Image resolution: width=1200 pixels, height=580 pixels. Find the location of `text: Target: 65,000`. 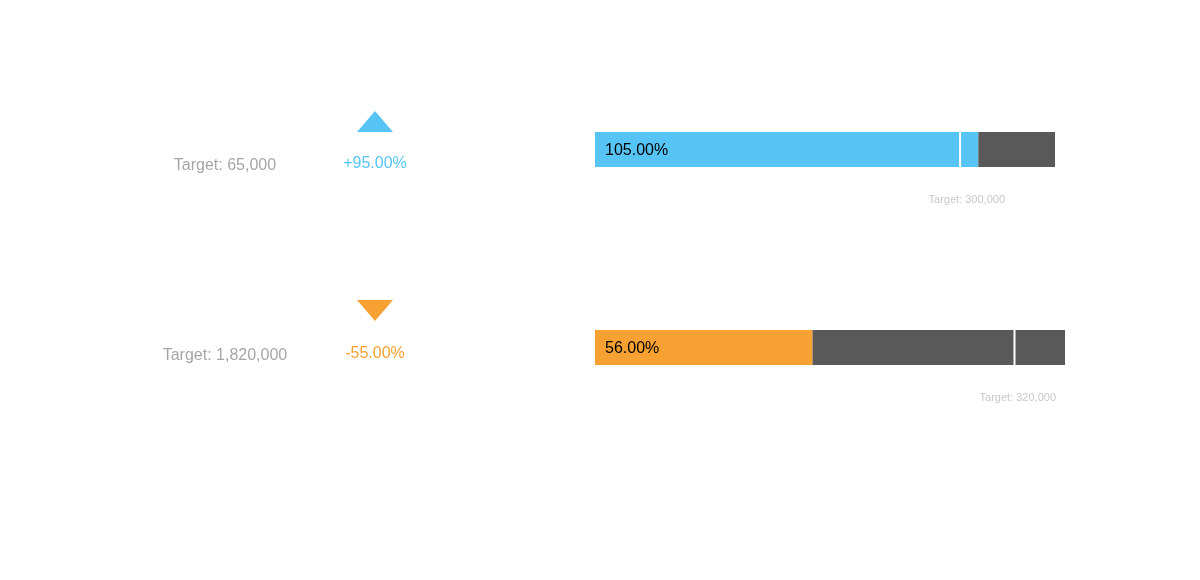

text: Target: 65,000 is located at coordinates (225, 165).